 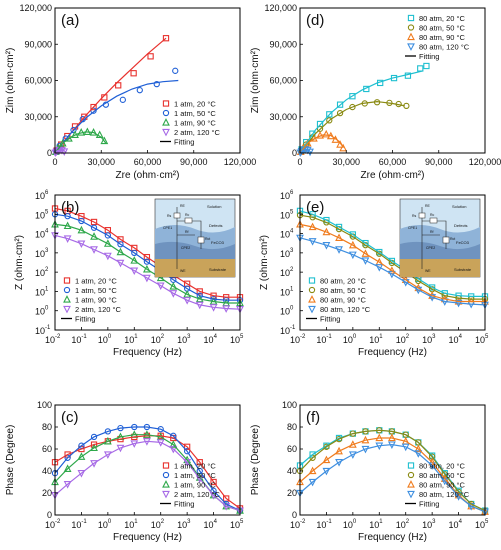 I want to click on y-tick-exponent: -1, so click(x=48, y=328).